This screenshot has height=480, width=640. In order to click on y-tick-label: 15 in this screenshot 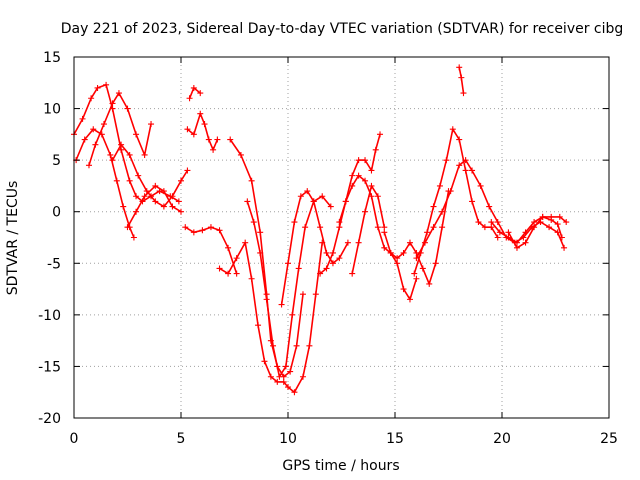, I will do `click(52, 58)`.